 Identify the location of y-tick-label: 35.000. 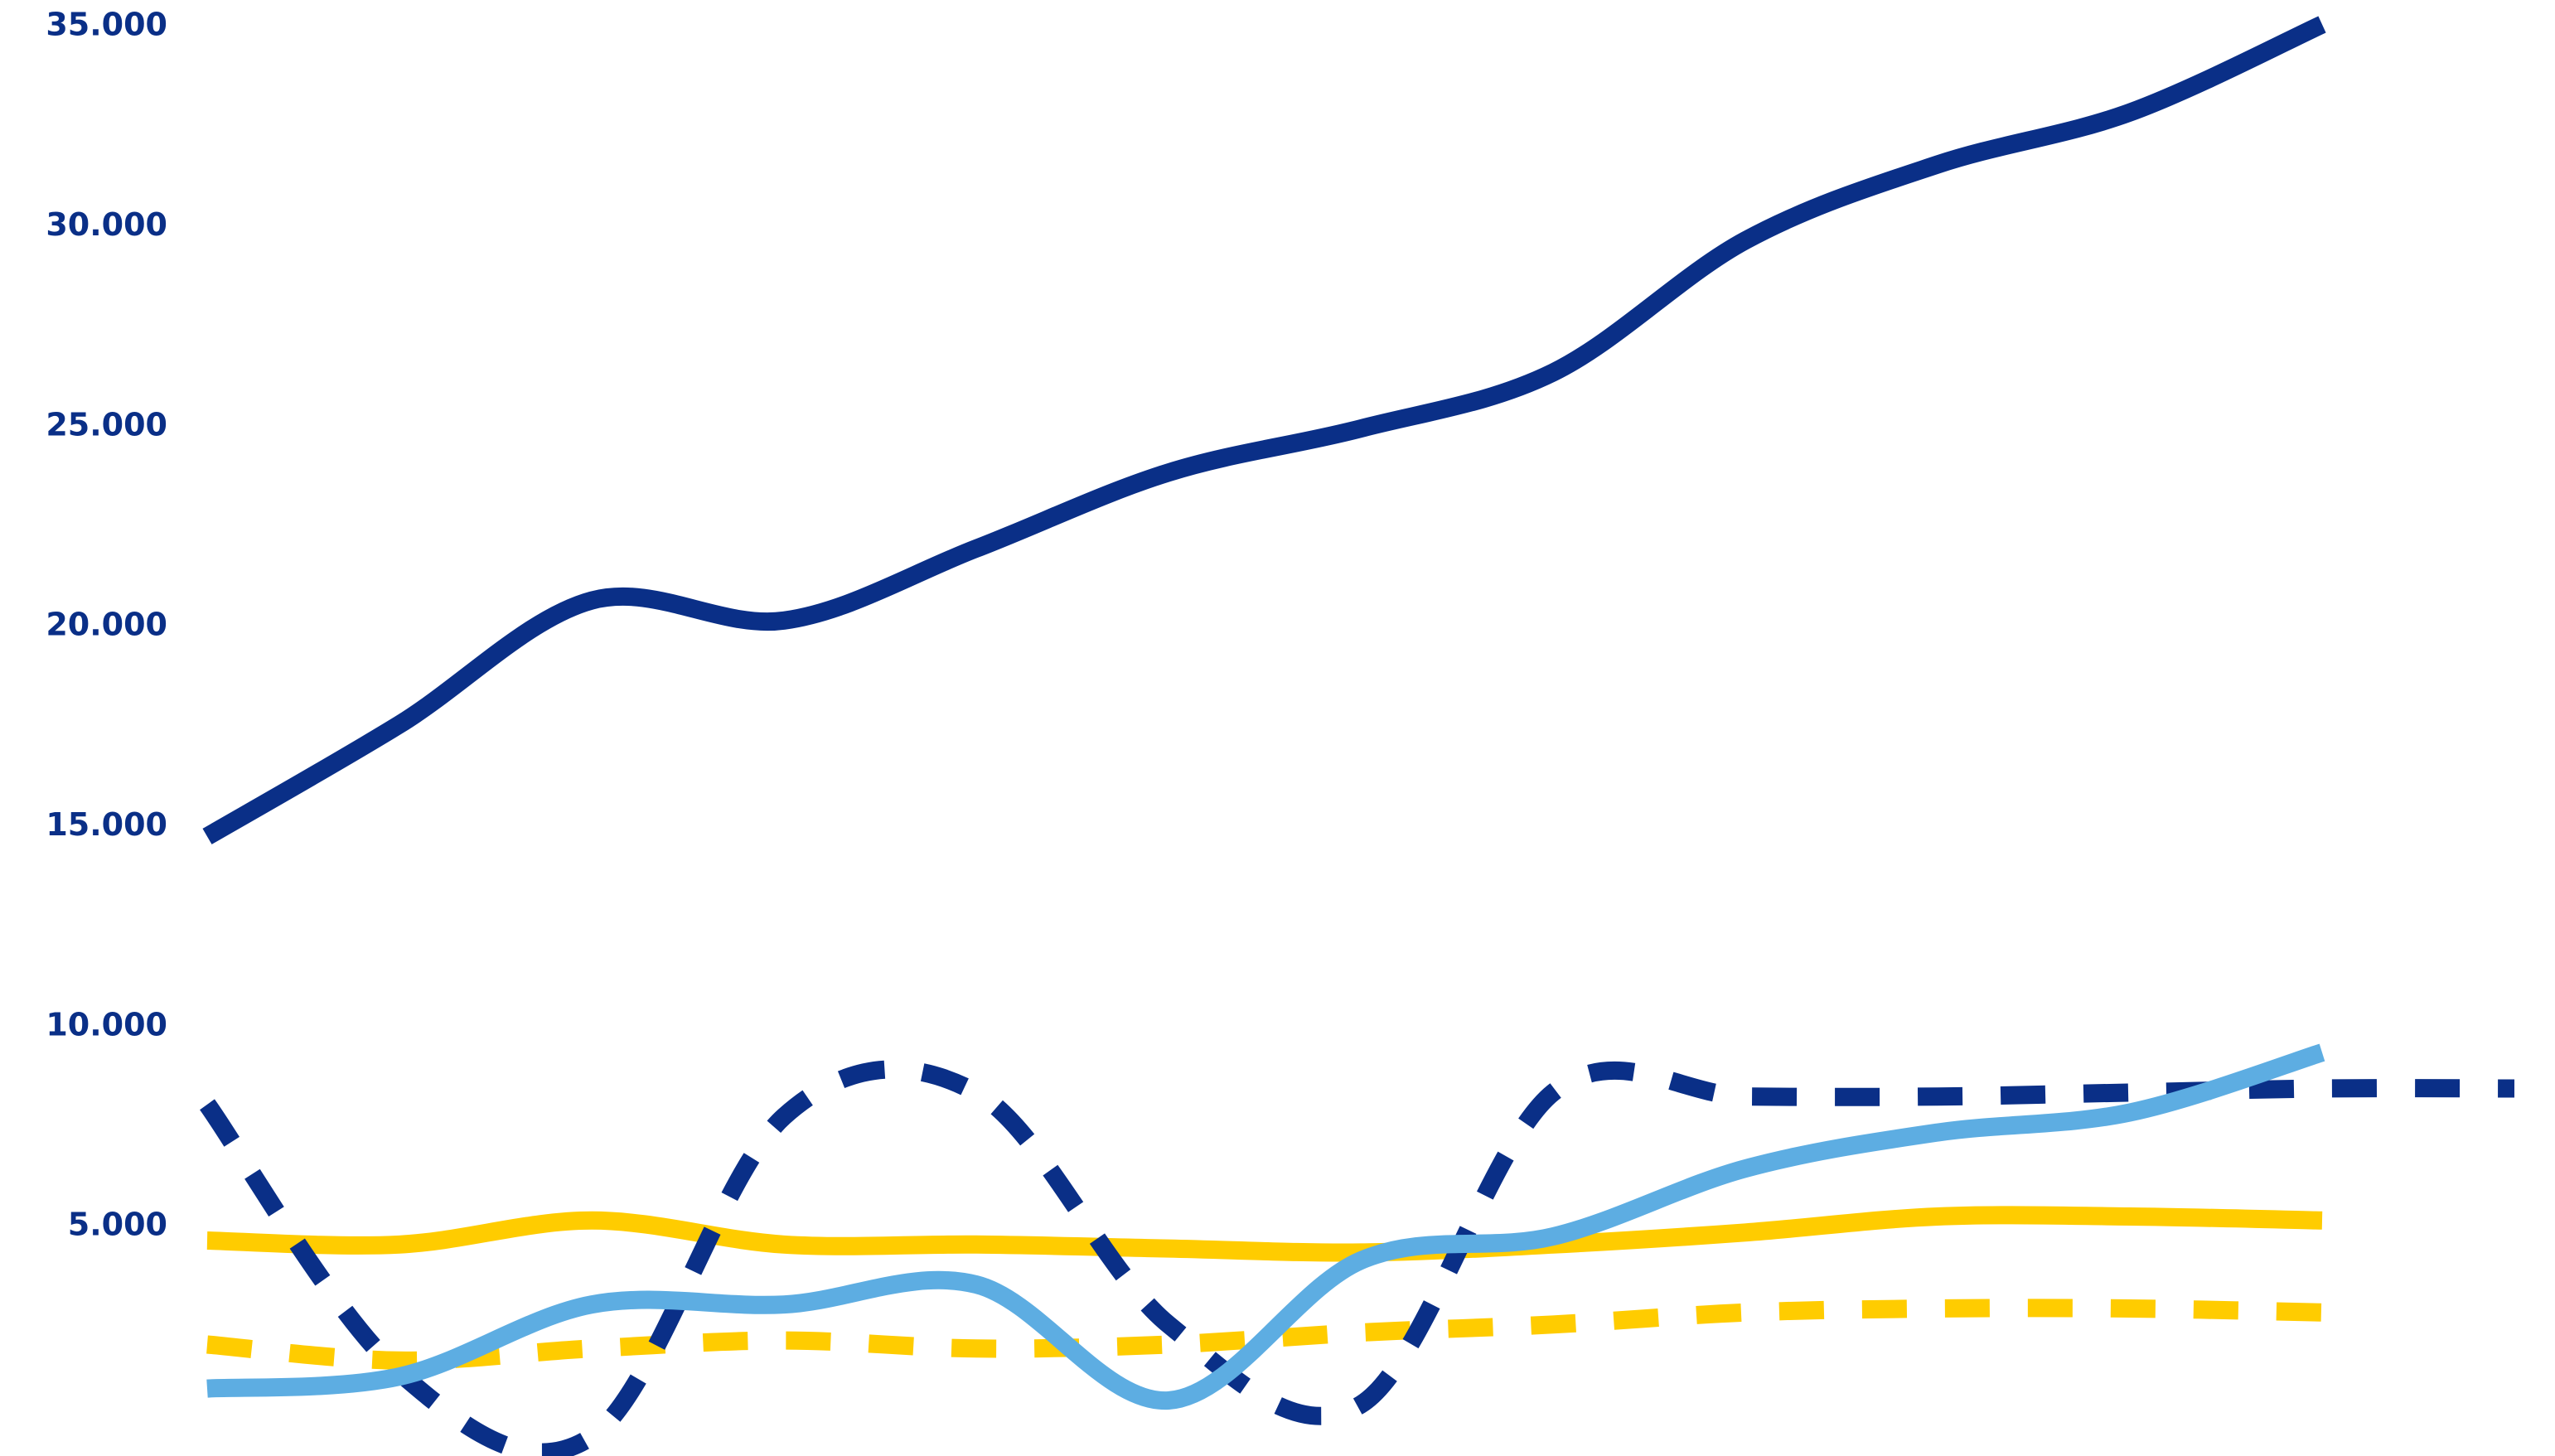
(106, 25).